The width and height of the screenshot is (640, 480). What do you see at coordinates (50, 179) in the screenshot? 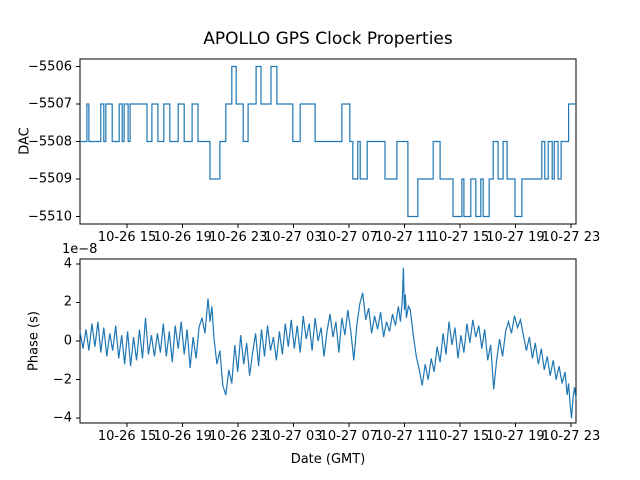
I see `y-tick-label: −5509` at bounding box center [50, 179].